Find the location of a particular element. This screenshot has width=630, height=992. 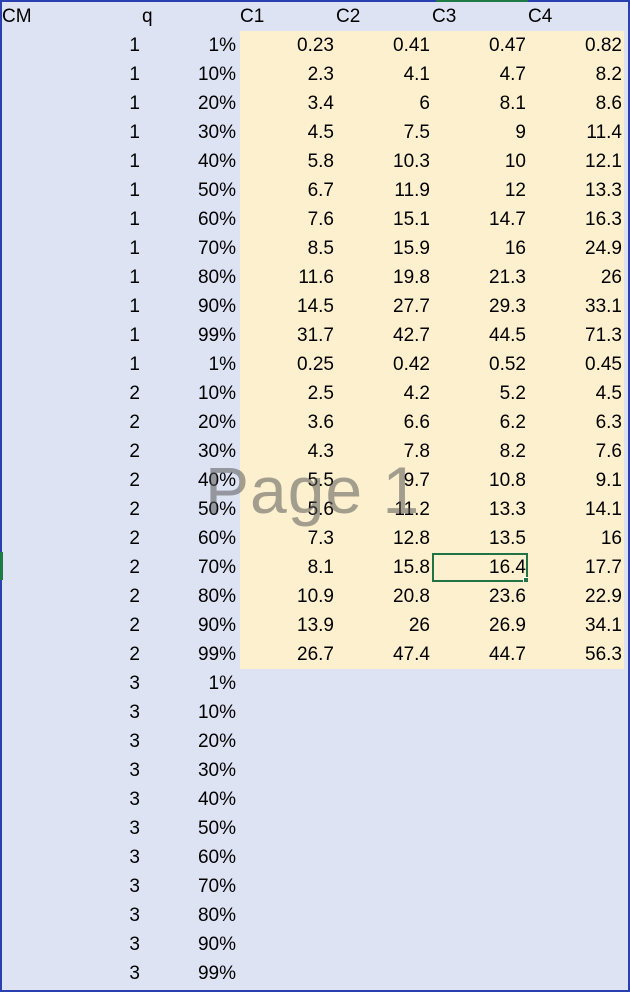

cell-c1: 13.9 is located at coordinates (288, 625).